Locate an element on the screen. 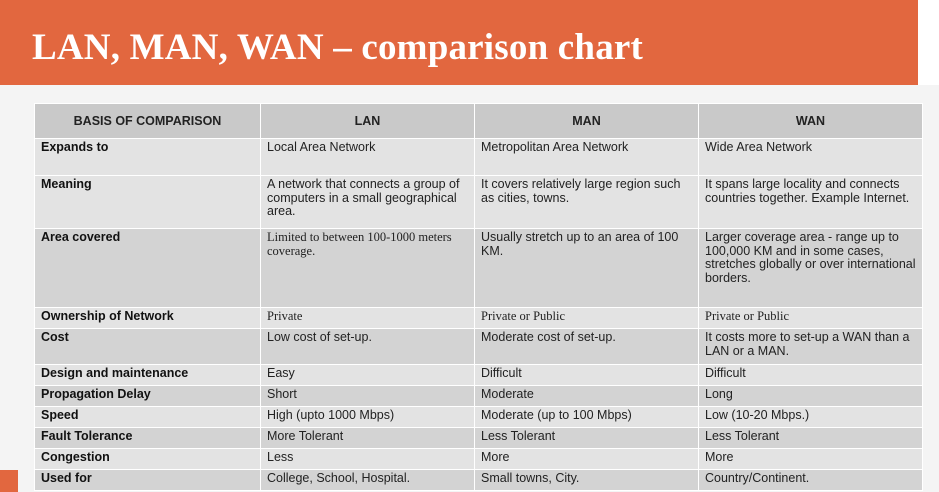 The image size is (939, 492). row-man: Usually stretch up to an area of 100 KM. is located at coordinates (586, 268).